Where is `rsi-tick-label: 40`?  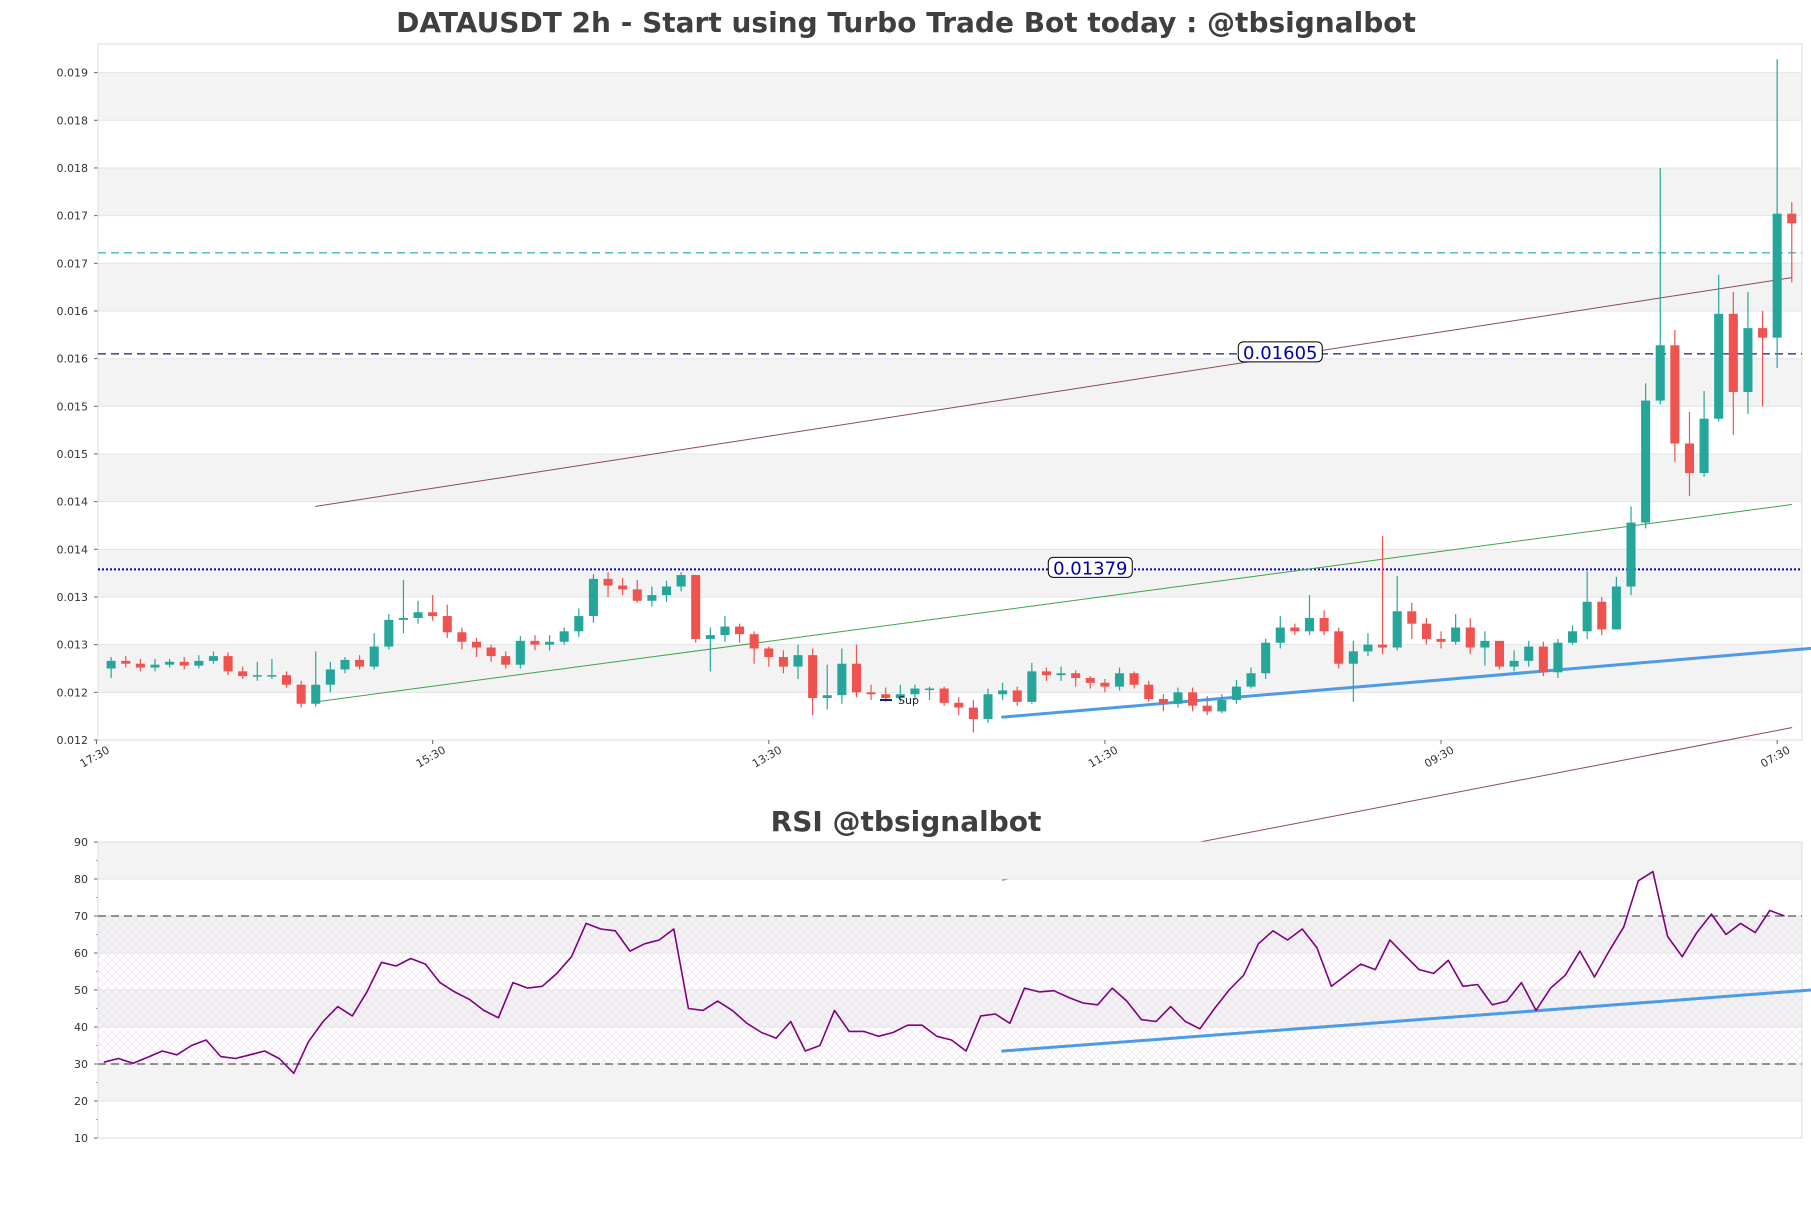
rsi-tick-label: 40 is located at coordinates (81, 1027).